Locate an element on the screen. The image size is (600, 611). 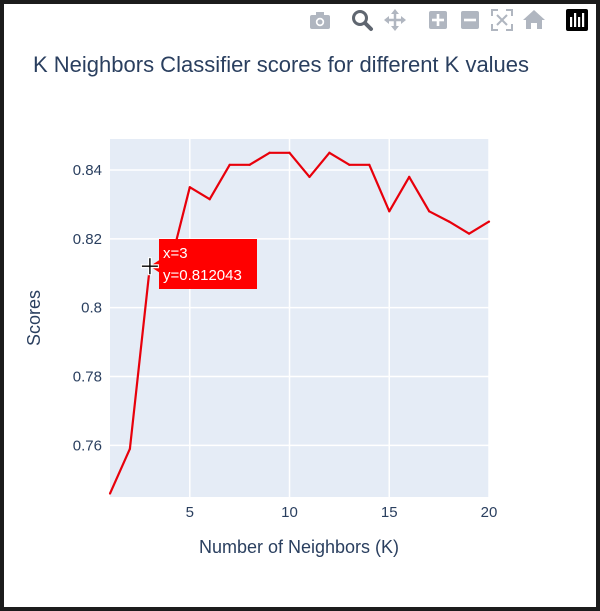
home-icon is located at coordinates (534, 19).